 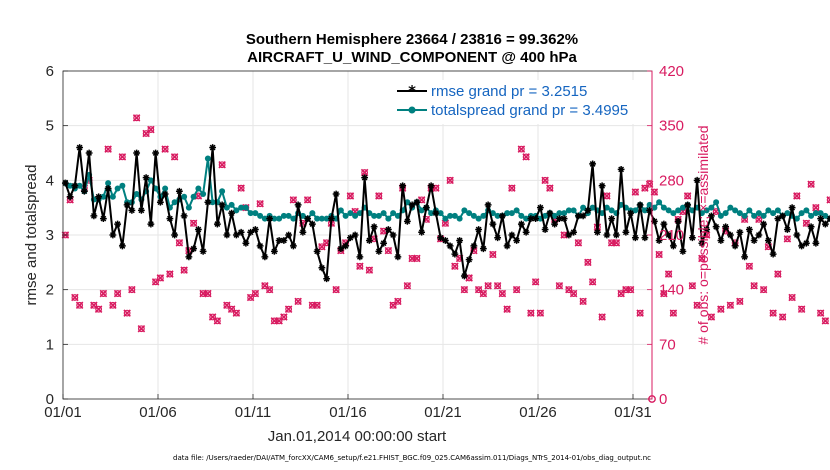 I want to click on y-right-tick-label: 350, so click(x=671, y=126).